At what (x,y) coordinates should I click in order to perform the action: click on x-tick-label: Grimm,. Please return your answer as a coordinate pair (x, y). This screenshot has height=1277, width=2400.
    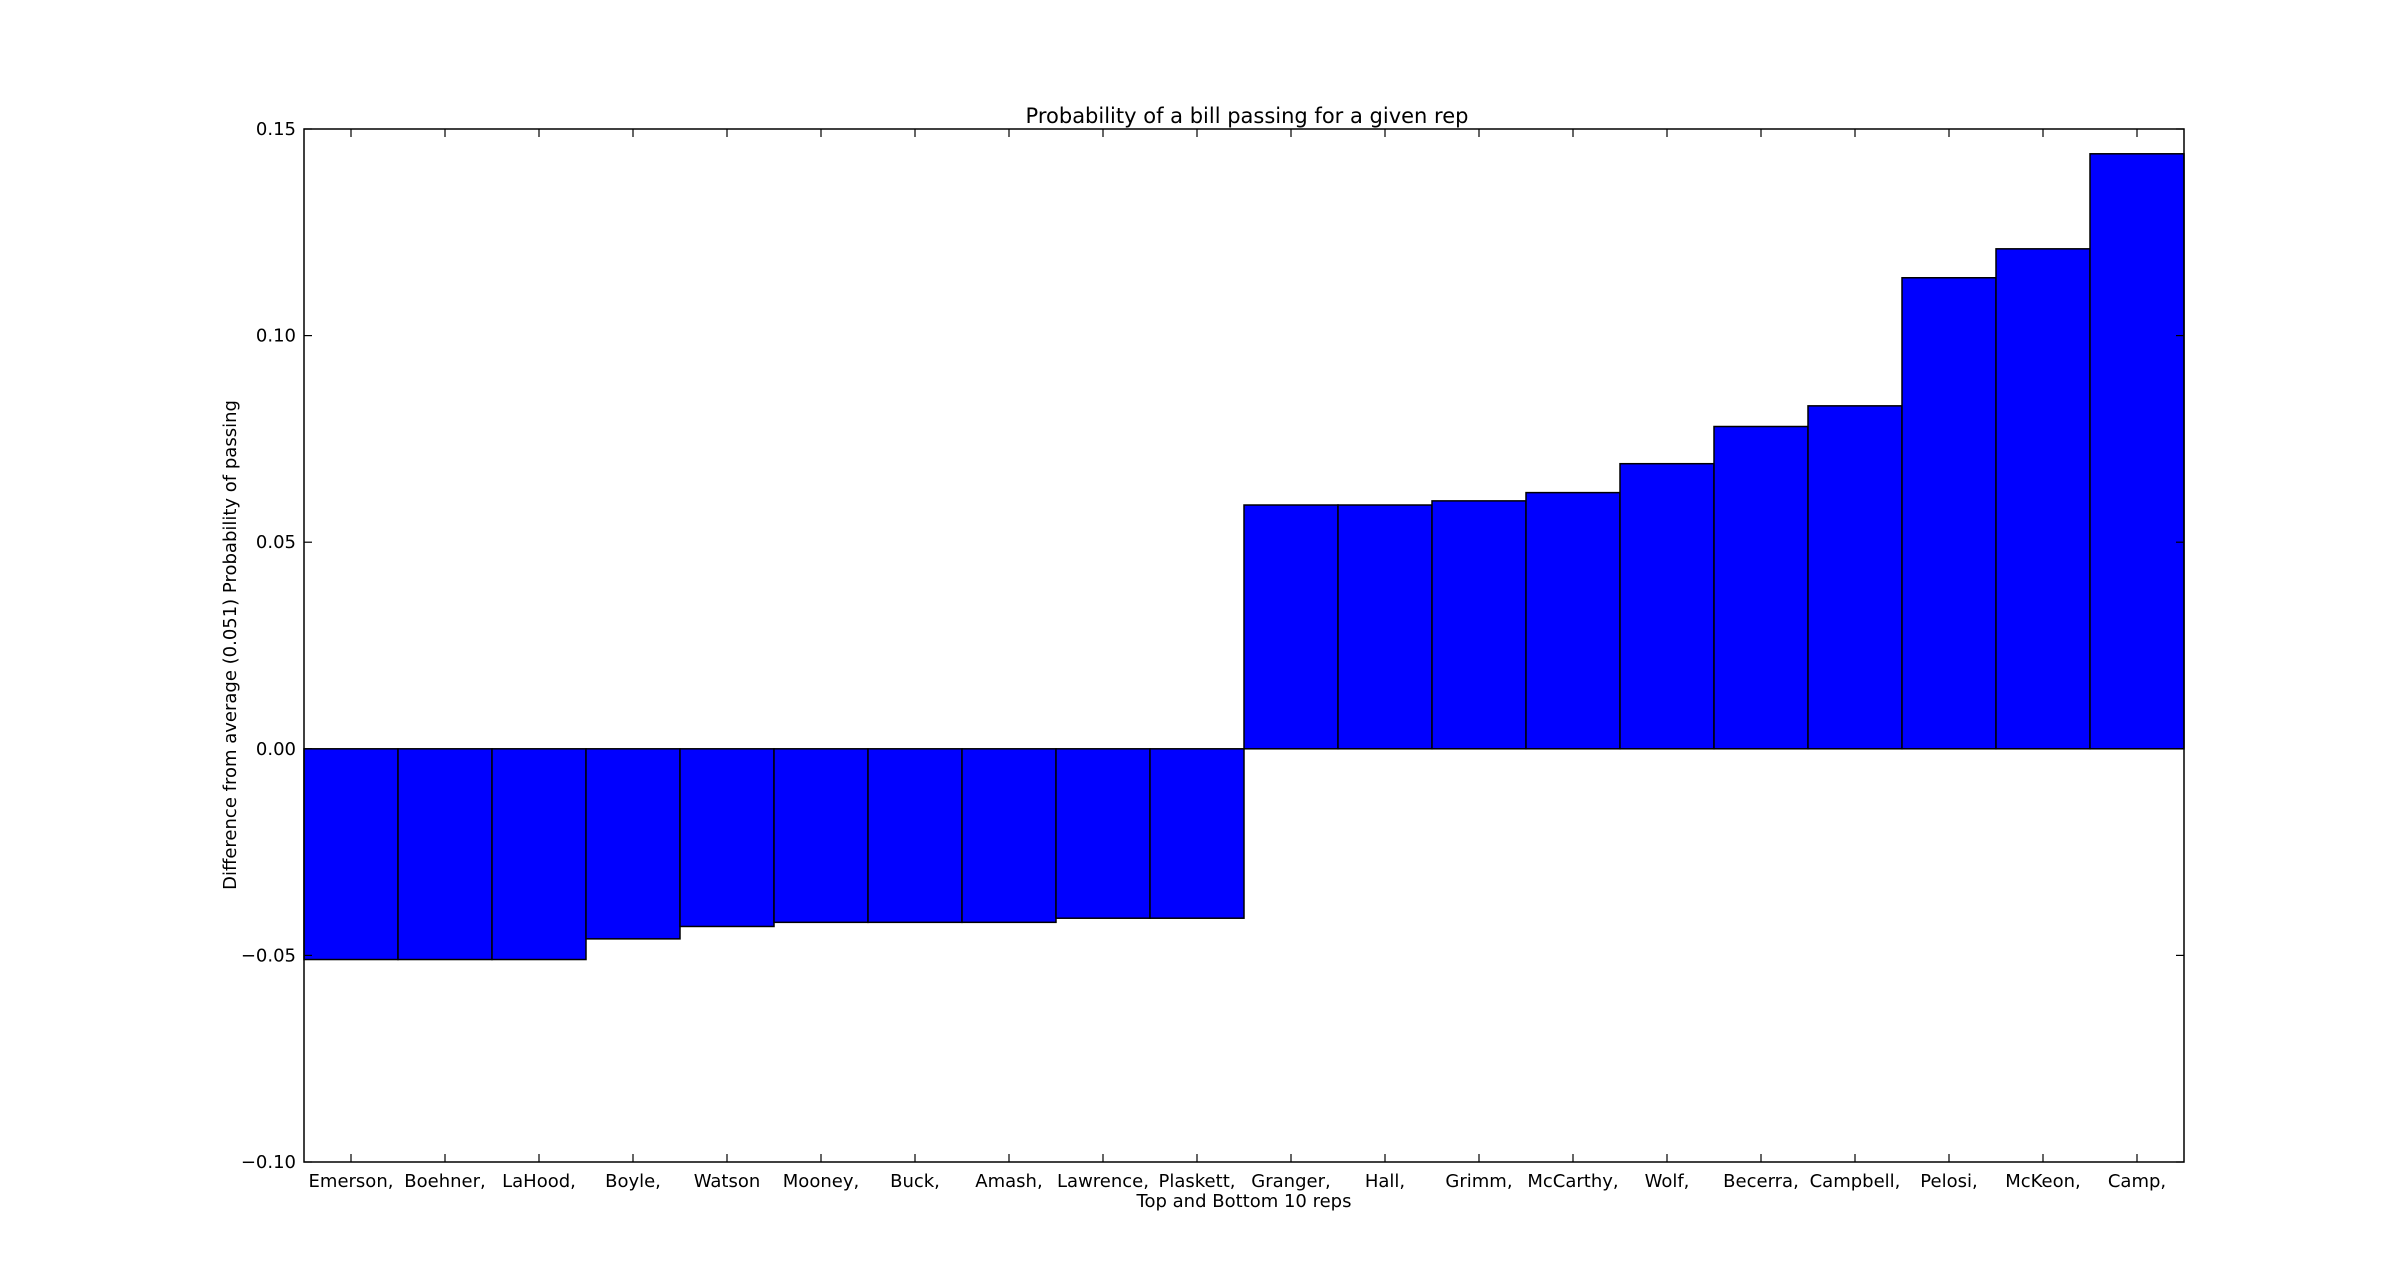
    Looking at the image, I should click on (1478, 1181).